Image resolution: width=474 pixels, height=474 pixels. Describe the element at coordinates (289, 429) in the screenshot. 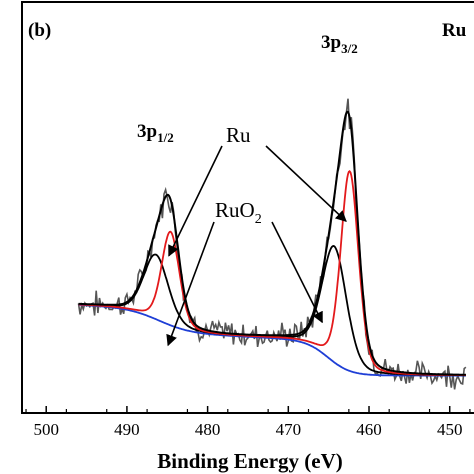

I see `x-tick-label-470: 470` at that location.